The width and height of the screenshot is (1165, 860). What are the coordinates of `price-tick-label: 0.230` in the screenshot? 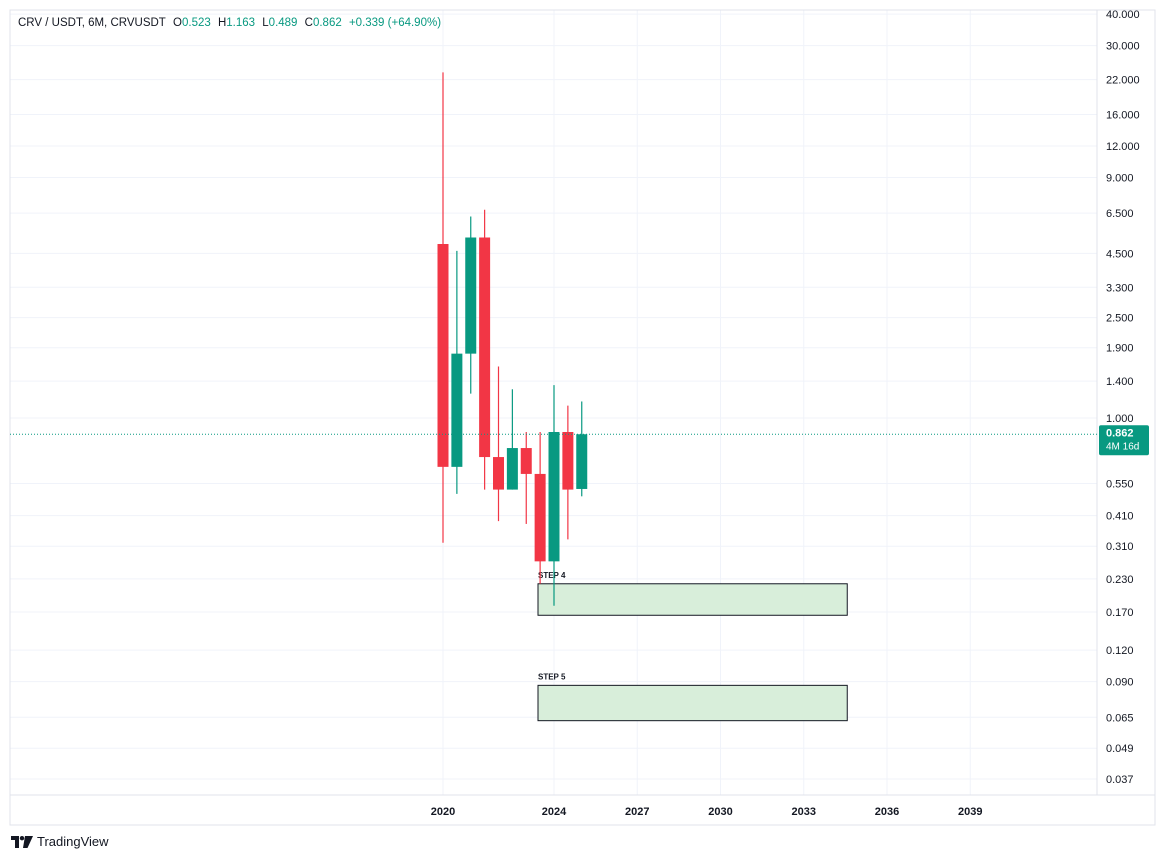 It's located at (1120, 580).